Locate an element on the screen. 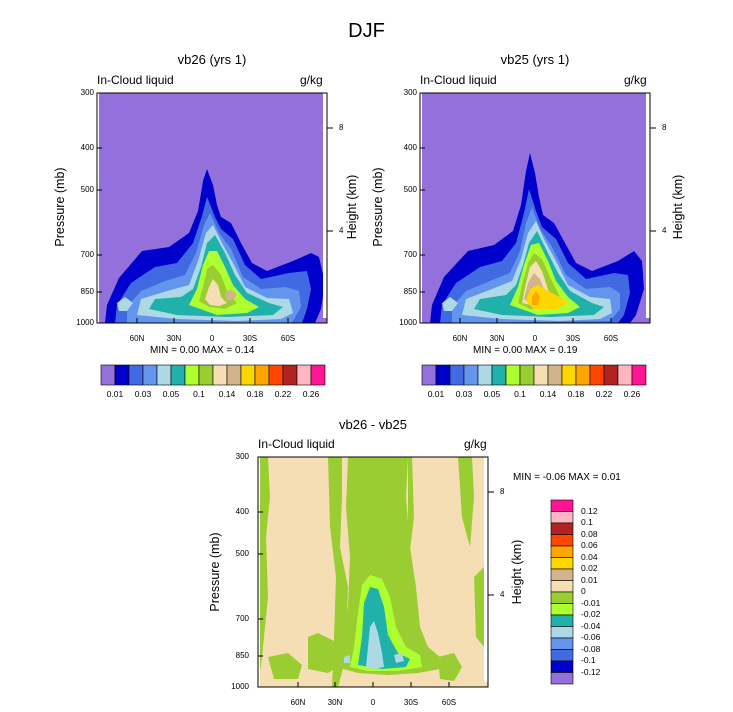 The width and height of the screenshot is (733, 712). contour-level-neg0.06-b is located at coordinates (399, 658).